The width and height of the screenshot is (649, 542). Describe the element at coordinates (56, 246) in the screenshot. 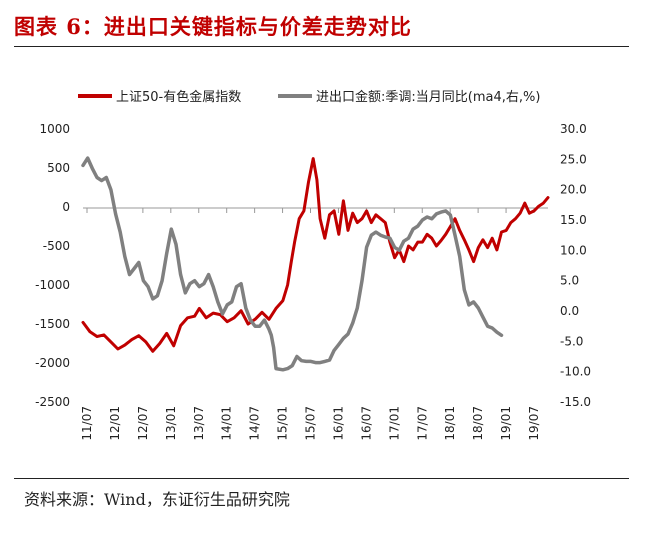

I see `y-left-tick-label: -500` at that location.